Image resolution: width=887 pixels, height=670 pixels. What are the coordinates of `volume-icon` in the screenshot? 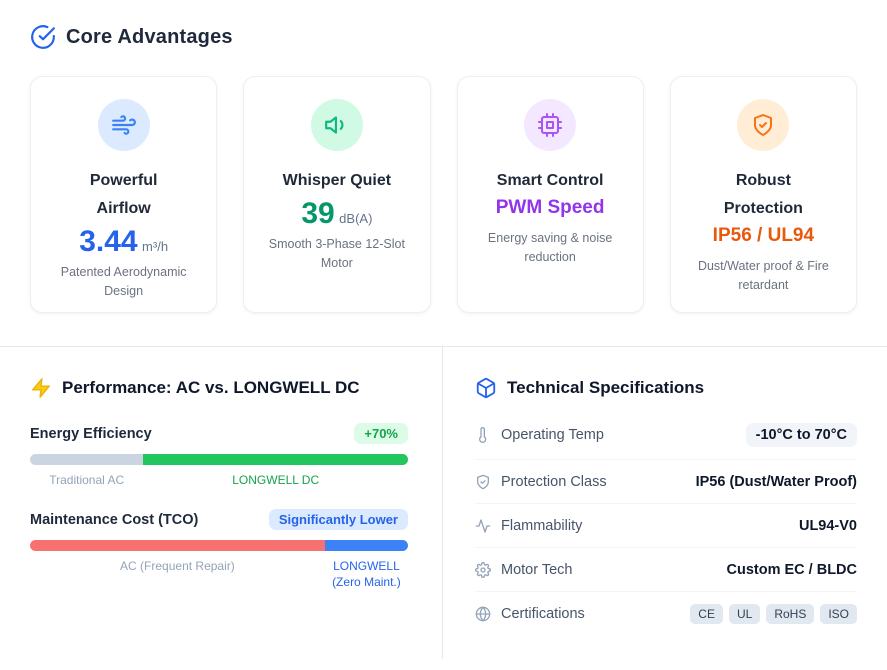 It's located at (334, 125).